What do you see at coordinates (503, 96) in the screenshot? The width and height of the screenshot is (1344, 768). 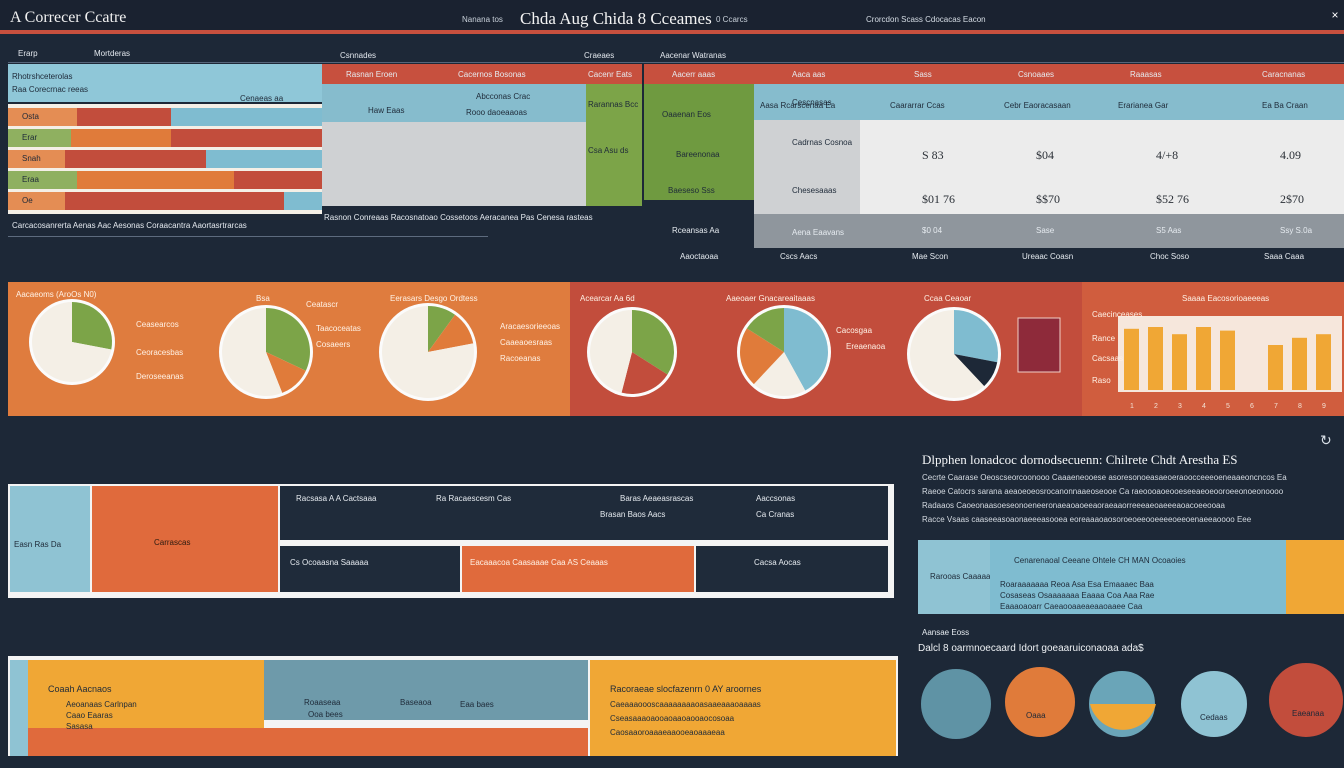 I see `mid-row-label: Abcconas Crac` at bounding box center [503, 96].